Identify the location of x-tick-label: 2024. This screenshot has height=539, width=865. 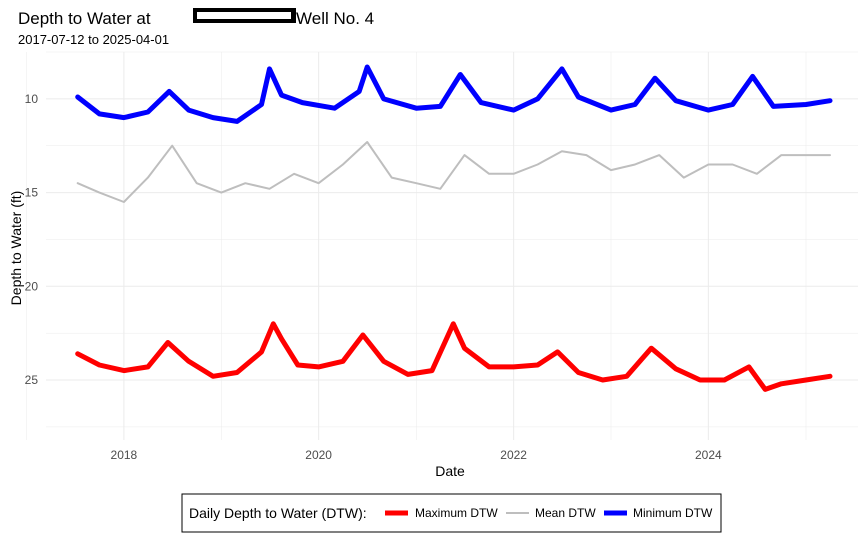
(708, 455).